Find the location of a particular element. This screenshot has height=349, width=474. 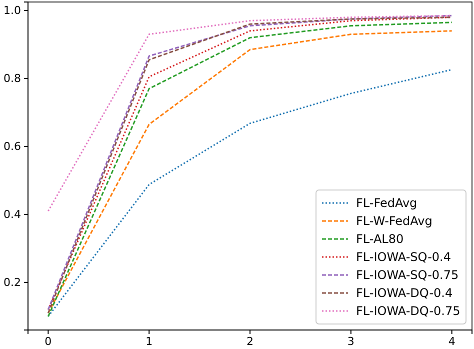

legend-label: FL-IOWA-SQ-0.75 is located at coordinates (407, 275).